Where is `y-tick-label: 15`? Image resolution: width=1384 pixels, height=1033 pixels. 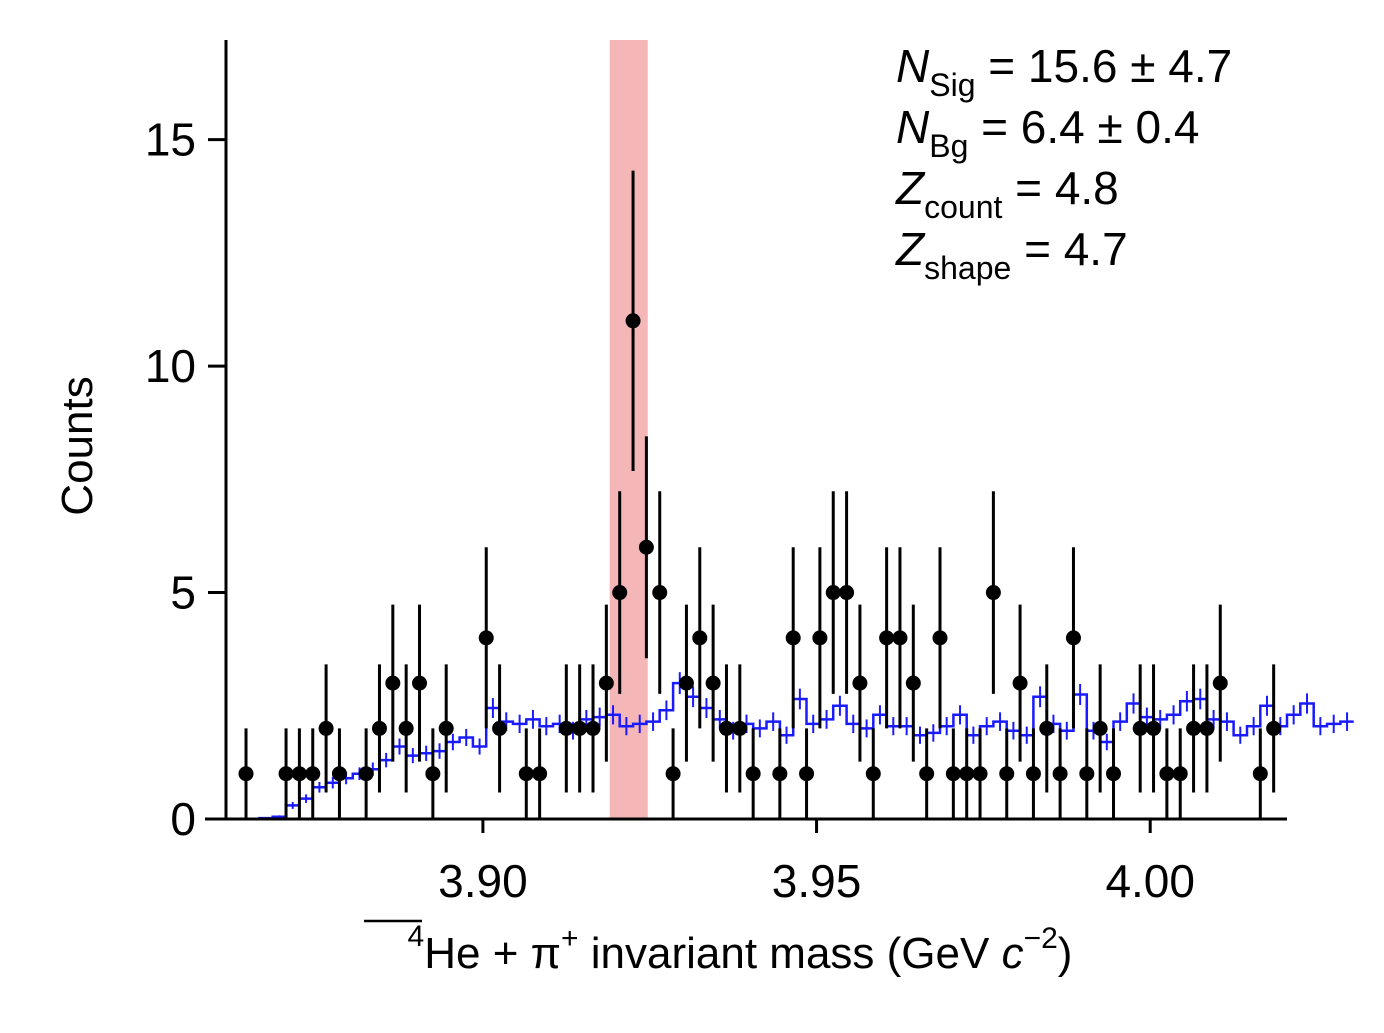 y-tick-label: 15 is located at coordinates (170, 140).